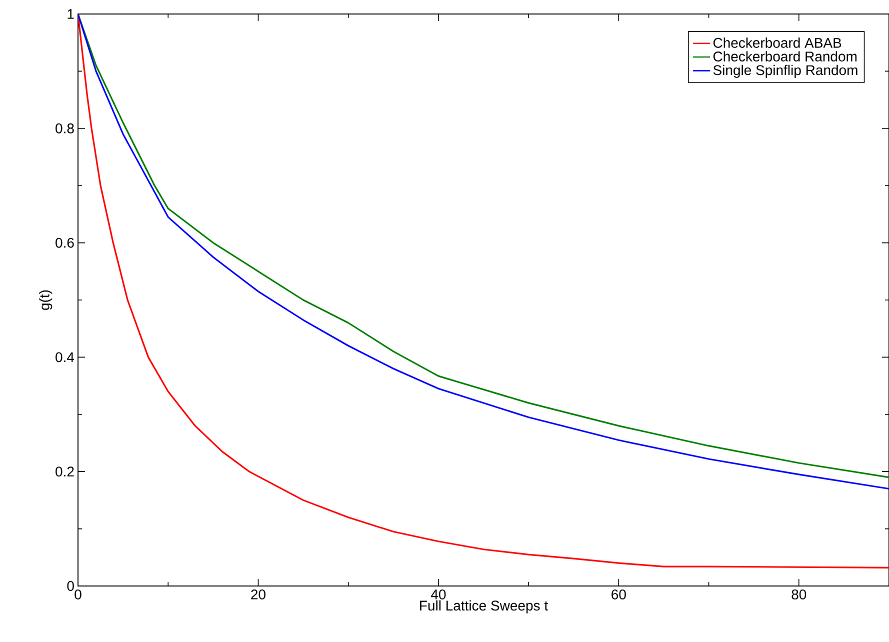 The image size is (889, 642). Describe the element at coordinates (438, 595) in the screenshot. I see `x-tick-label: 40` at that location.